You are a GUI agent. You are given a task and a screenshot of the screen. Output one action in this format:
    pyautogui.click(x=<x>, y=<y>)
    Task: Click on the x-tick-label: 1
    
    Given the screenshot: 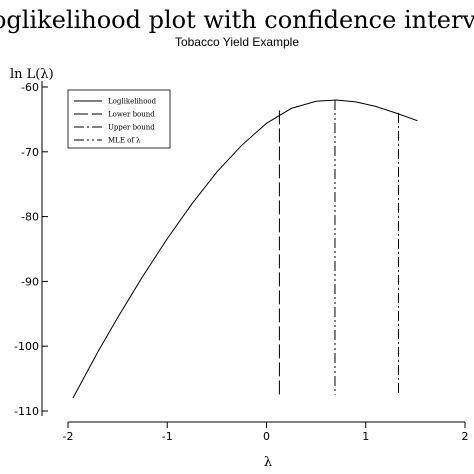 What is the action you would take?
    pyautogui.click(x=365, y=436)
    